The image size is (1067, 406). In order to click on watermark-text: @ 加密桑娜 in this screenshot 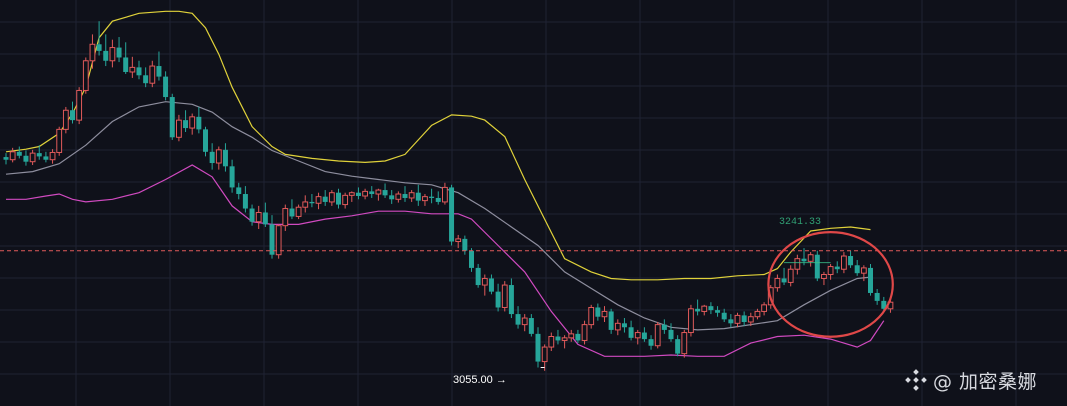, I will do `click(985, 381)`.